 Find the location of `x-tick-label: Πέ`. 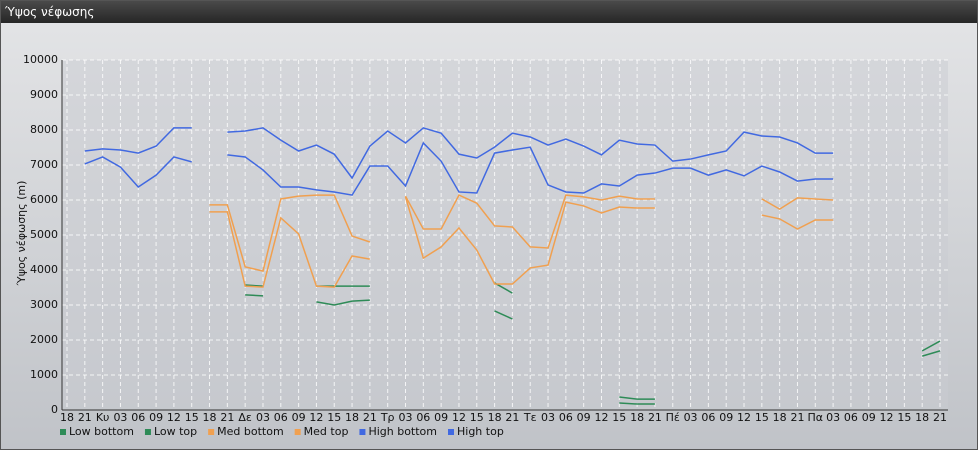

x-tick-label: Πέ is located at coordinates (673, 417).